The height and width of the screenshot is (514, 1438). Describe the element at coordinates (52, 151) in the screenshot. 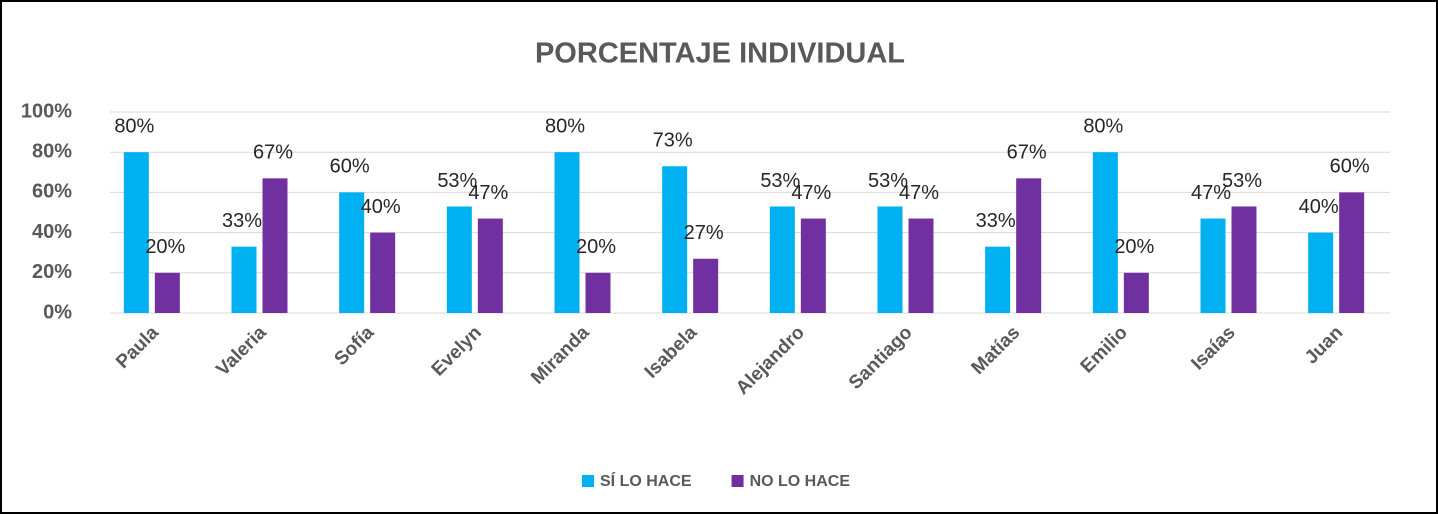

I see `y-tick-label: 80%` at that location.